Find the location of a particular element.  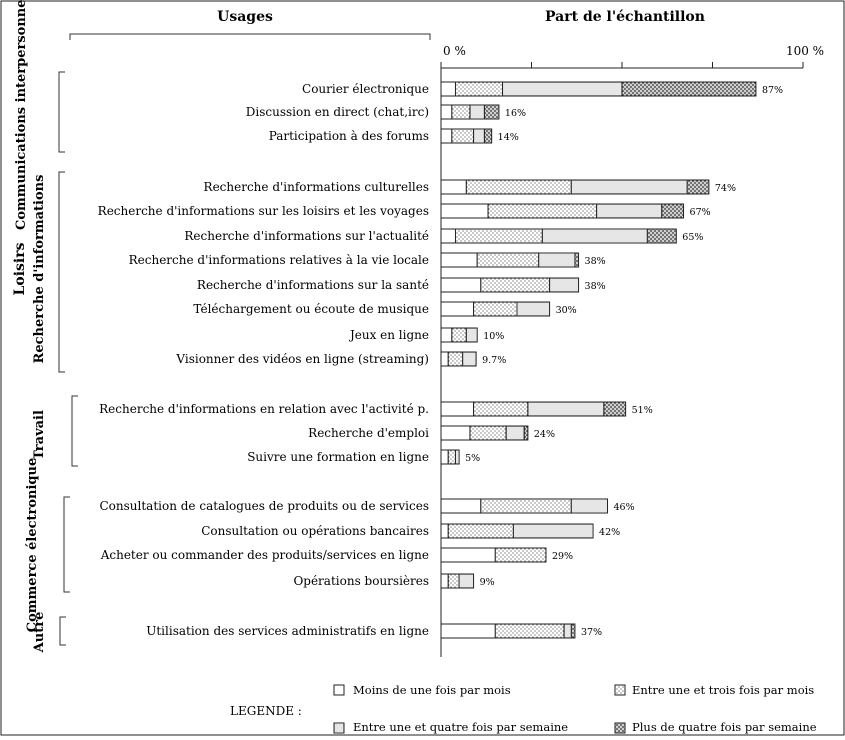

bar-value-label: 9% is located at coordinates (487, 582).